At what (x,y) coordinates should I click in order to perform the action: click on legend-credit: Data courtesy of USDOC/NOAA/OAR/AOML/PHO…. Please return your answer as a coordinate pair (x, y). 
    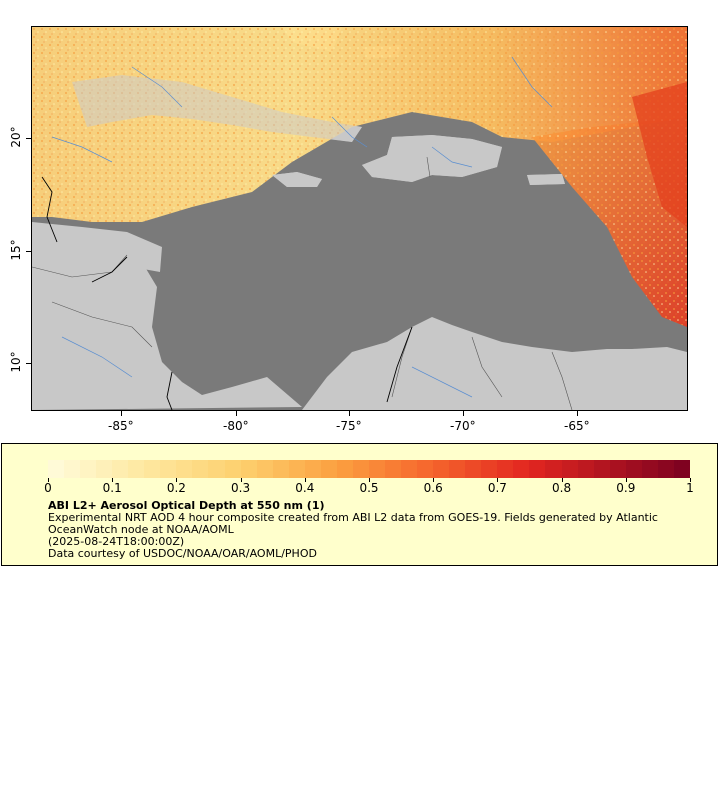
    Looking at the image, I should click on (182, 553).